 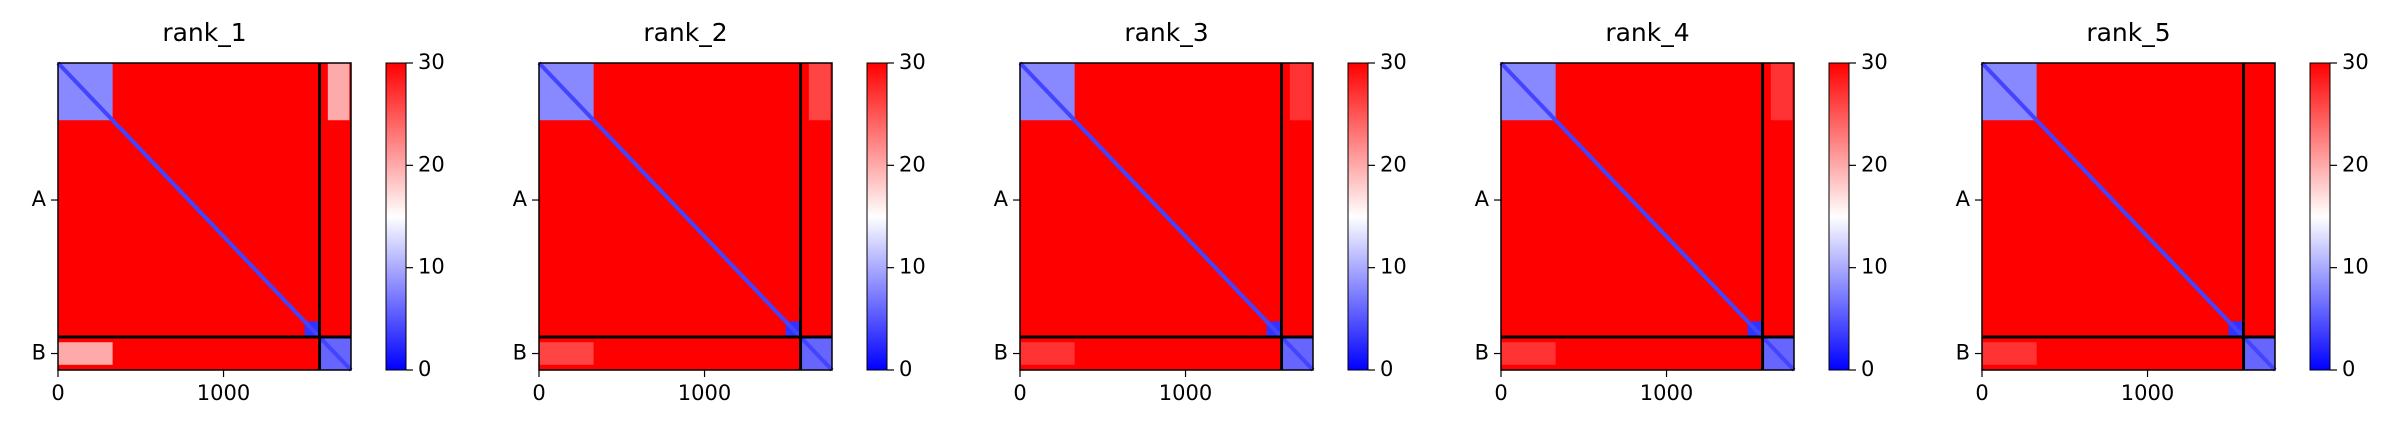 I want to click on panel-title: rank_2, so click(x=685, y=32).